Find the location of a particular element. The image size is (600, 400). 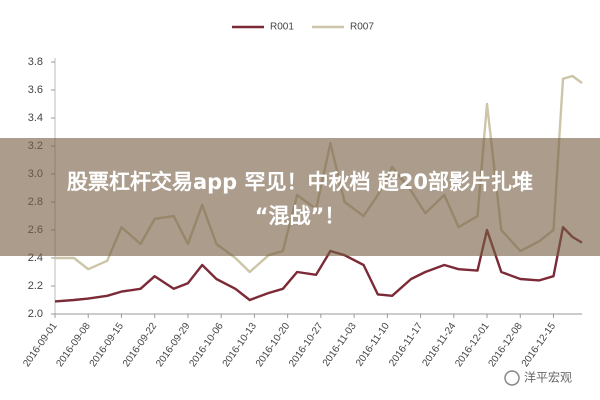

overlay-text: 股票杠杆交易app 罕见！中秋档 超20部影片扎堆 is located at coordinates (300, 182).